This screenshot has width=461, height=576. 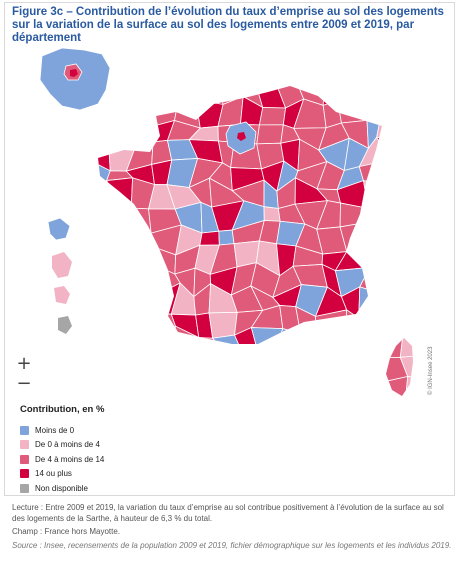 What do you see at coordinates (62, 409) in the screenshot?
I see `legend-title: Contribution, en %` at bounding box center [62, 409].